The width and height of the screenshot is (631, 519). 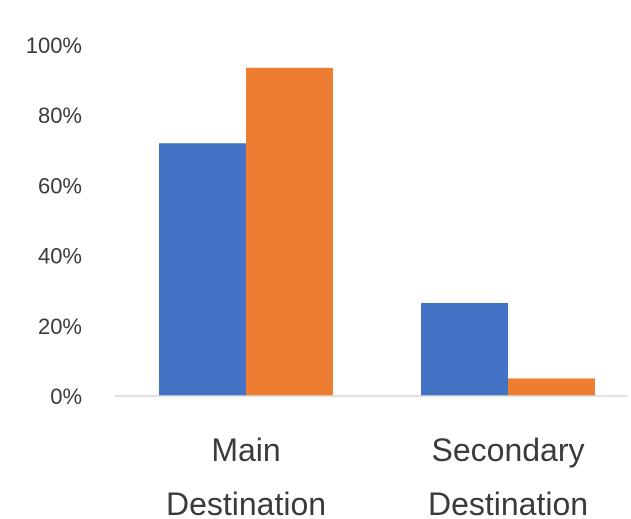 I want to click on y-tick-label-5: 100%, so click(x=54, y=45).